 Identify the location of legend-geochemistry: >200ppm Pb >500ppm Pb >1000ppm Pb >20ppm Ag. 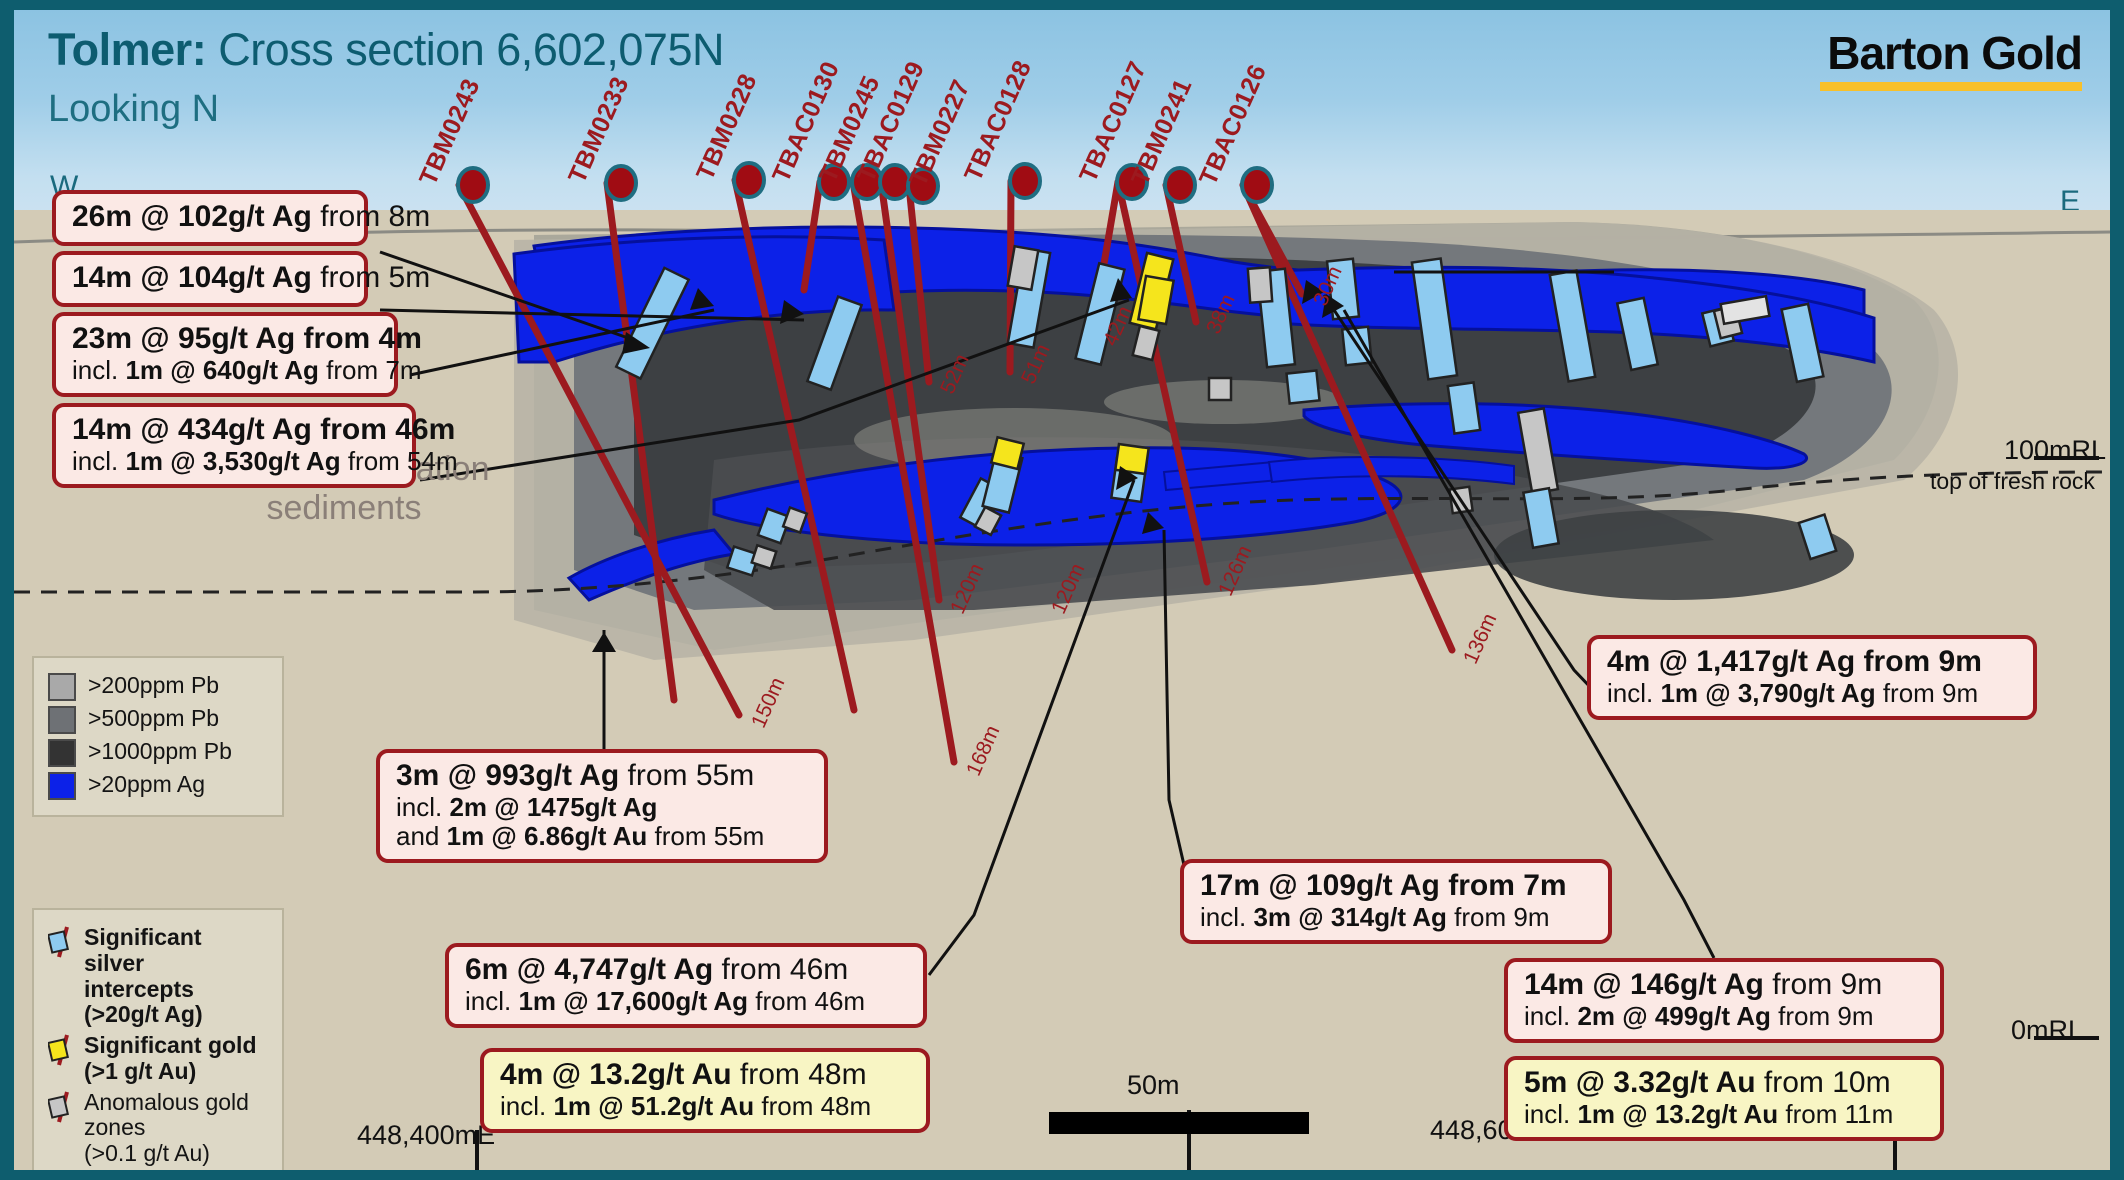
(158, 736).